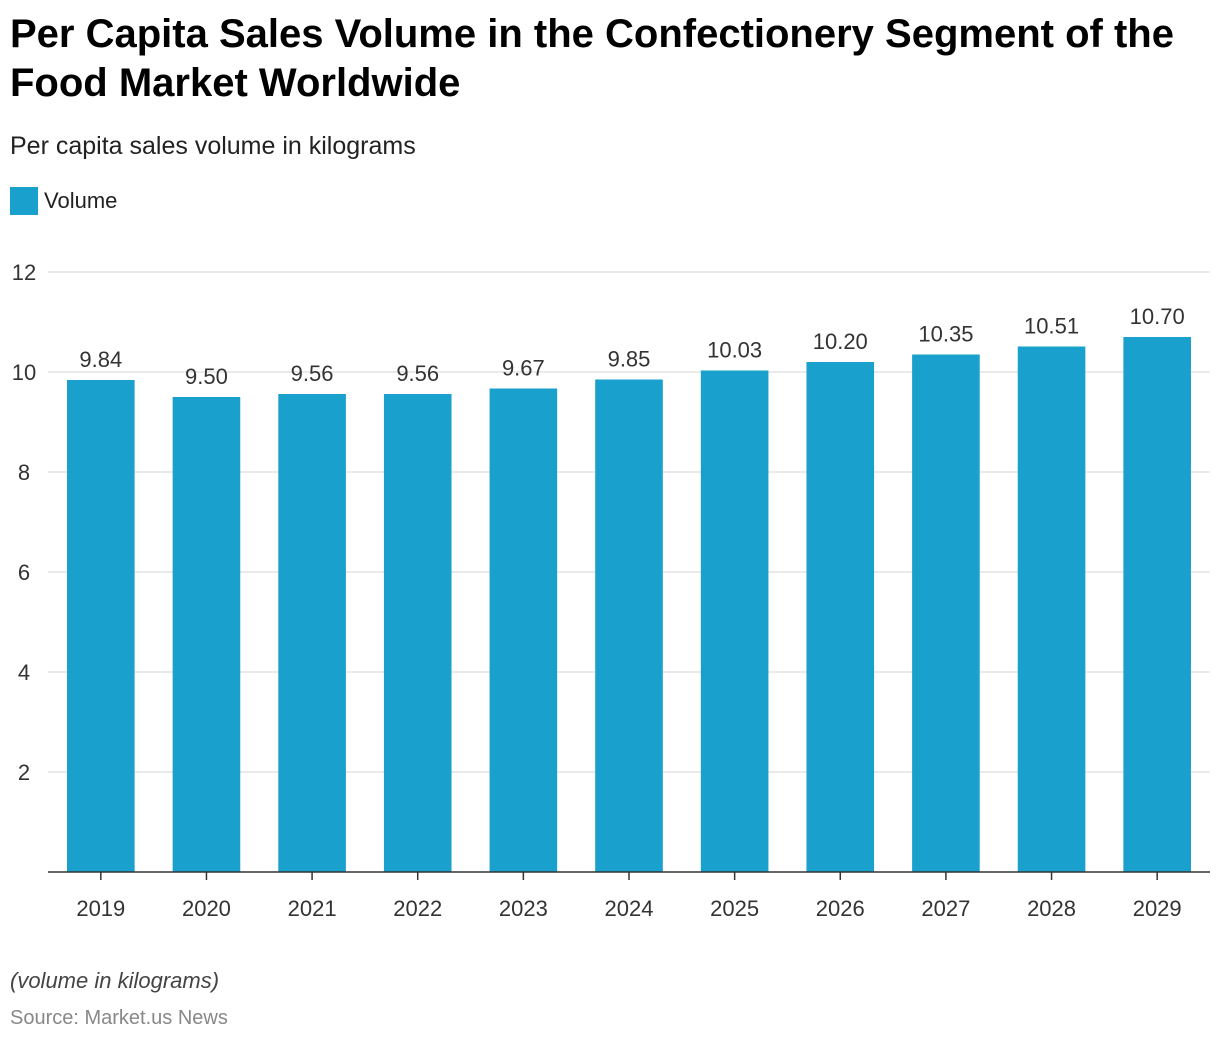  Describe the element at coordinates (734, 621) in the screenshot. I see `bar-2025` at that location.